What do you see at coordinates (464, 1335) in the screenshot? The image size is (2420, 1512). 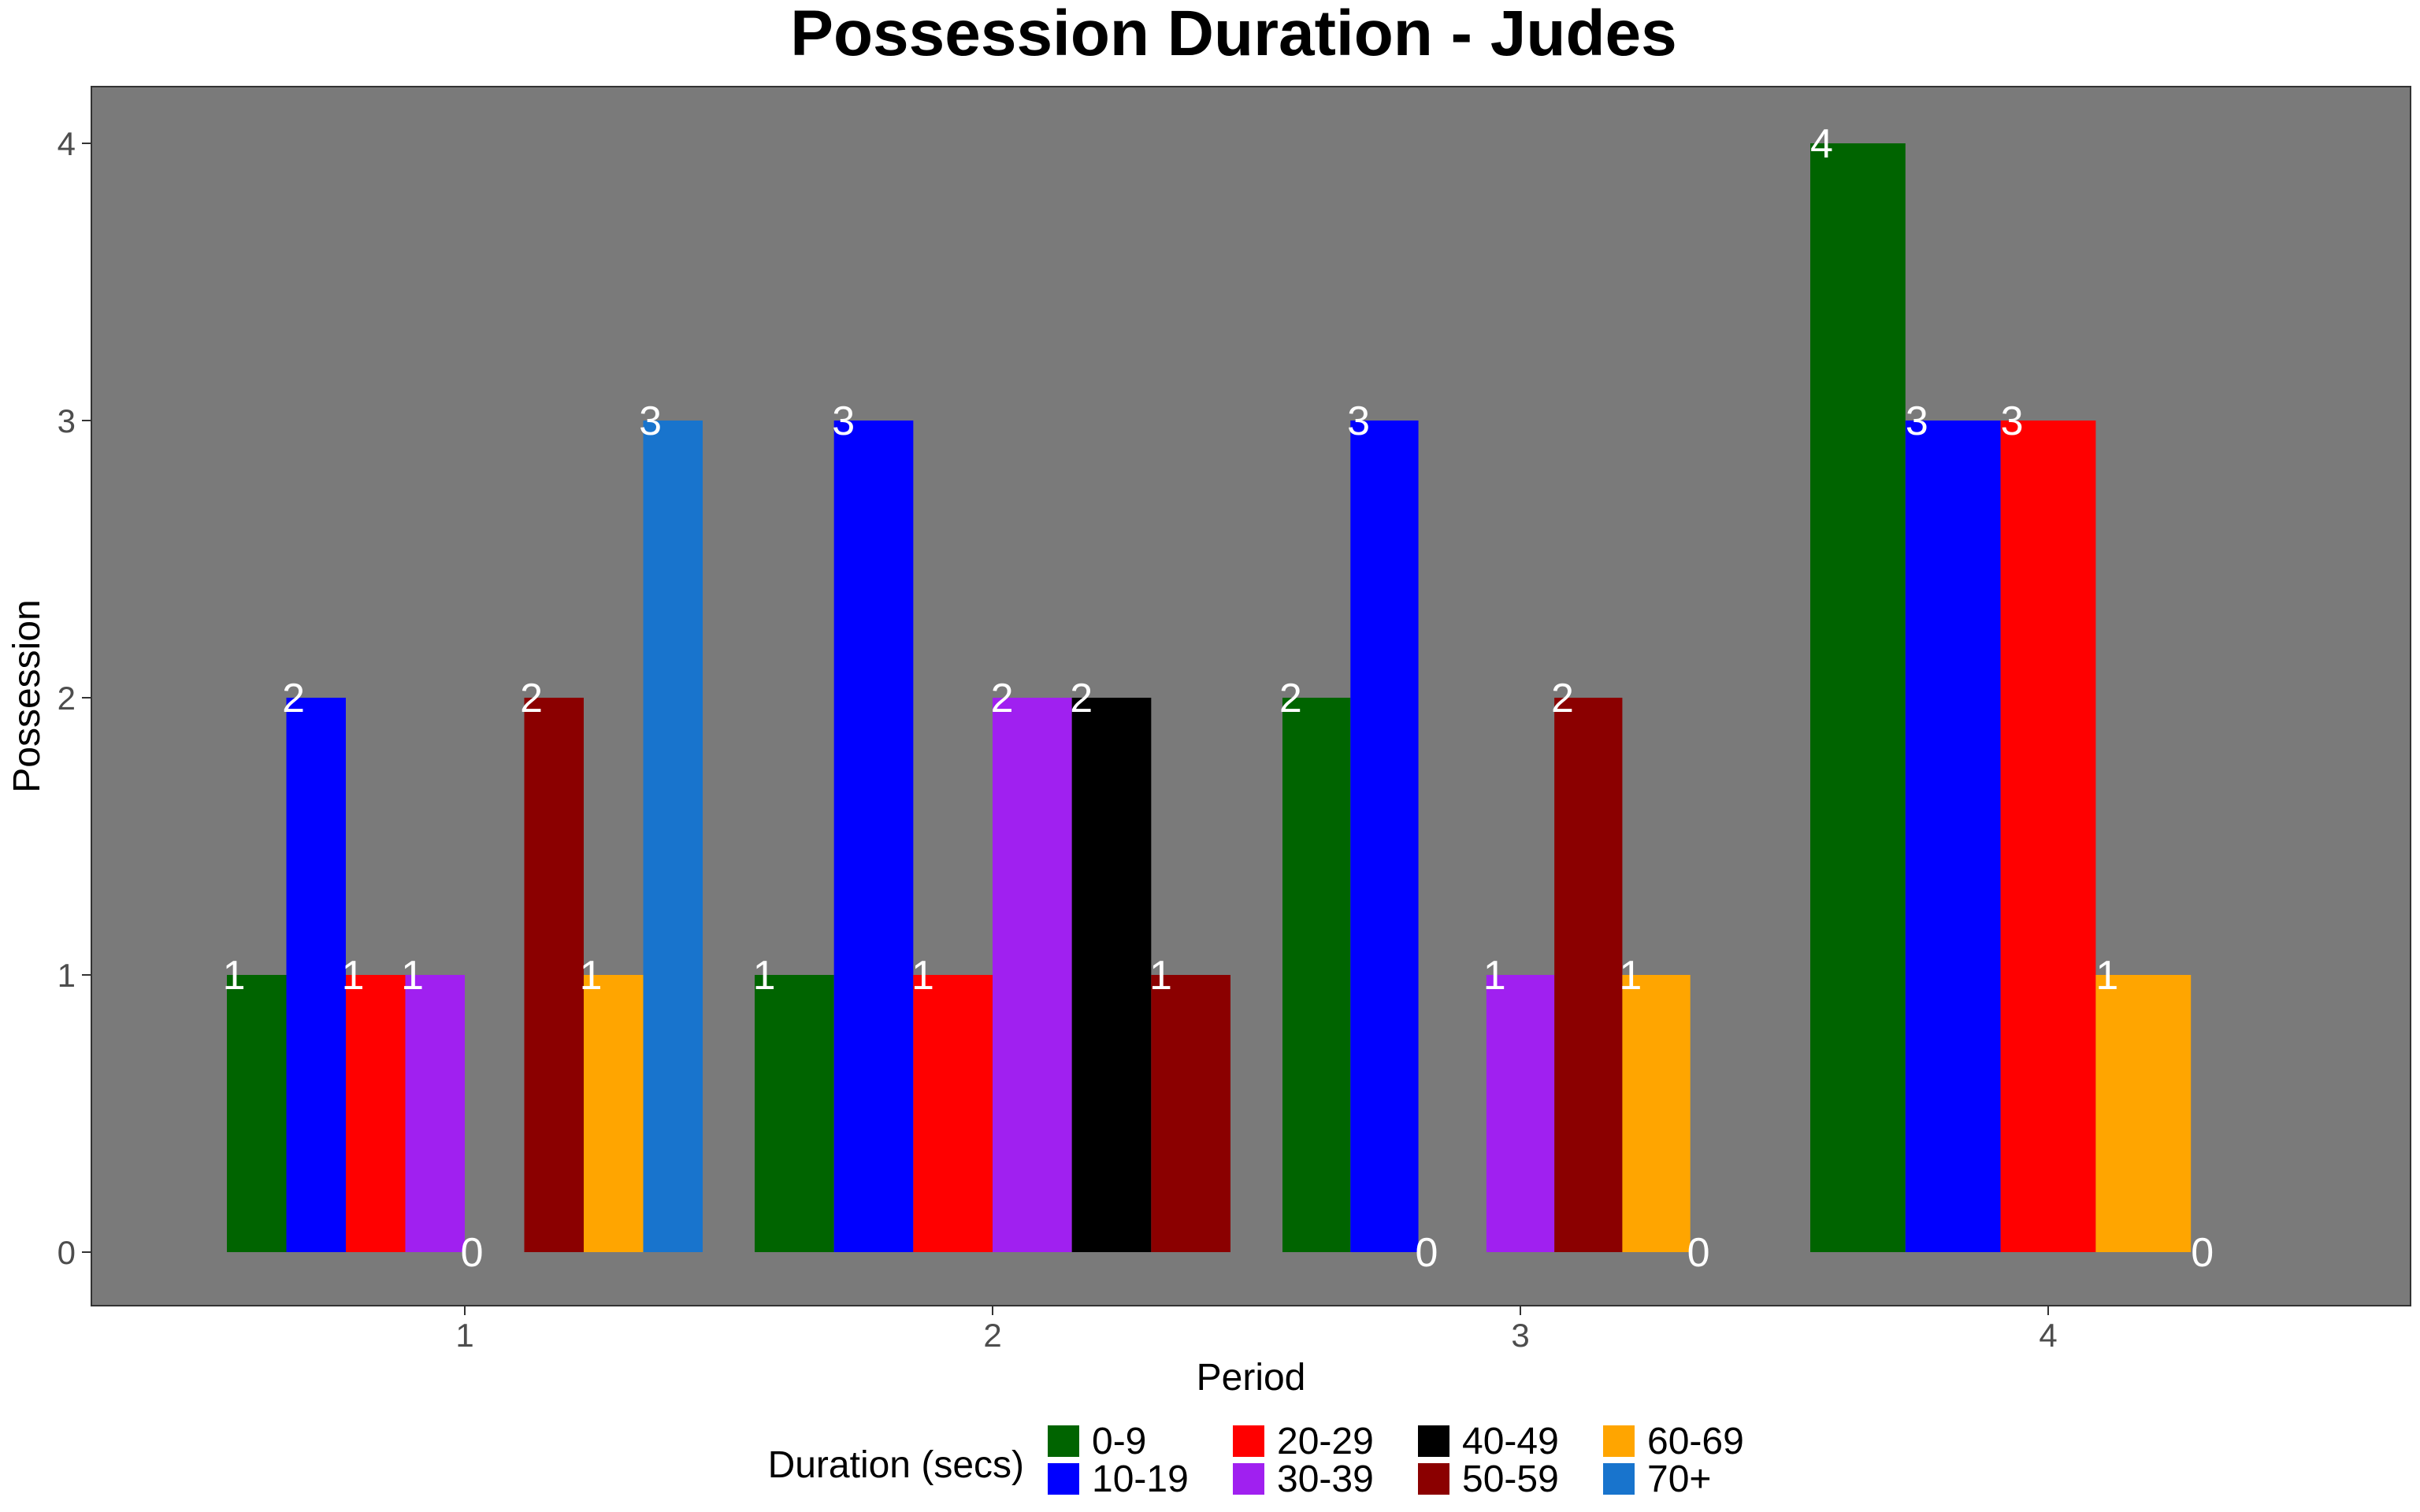 I see `x-tick-label: 1` at bounding box center [464, 1335].